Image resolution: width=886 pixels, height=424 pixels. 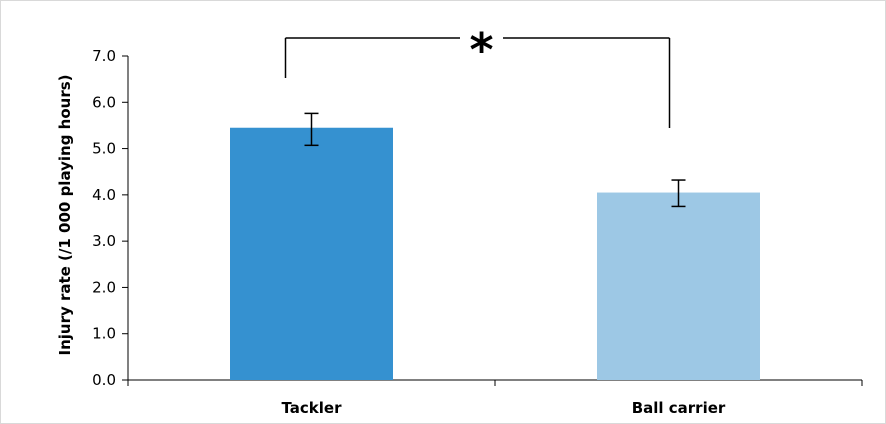 What do you see at coordinates (495, 160) in the screenshot?
I see `error-bars` at bounding box center [495, 160].